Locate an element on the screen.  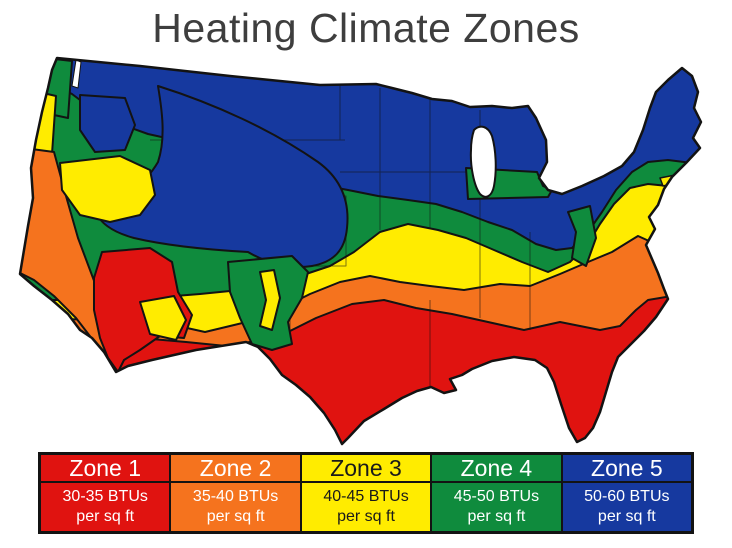
legend-column-zone-4: Zone 4 45-50 BTUs per sq ft is located at coordinates (496, 493).